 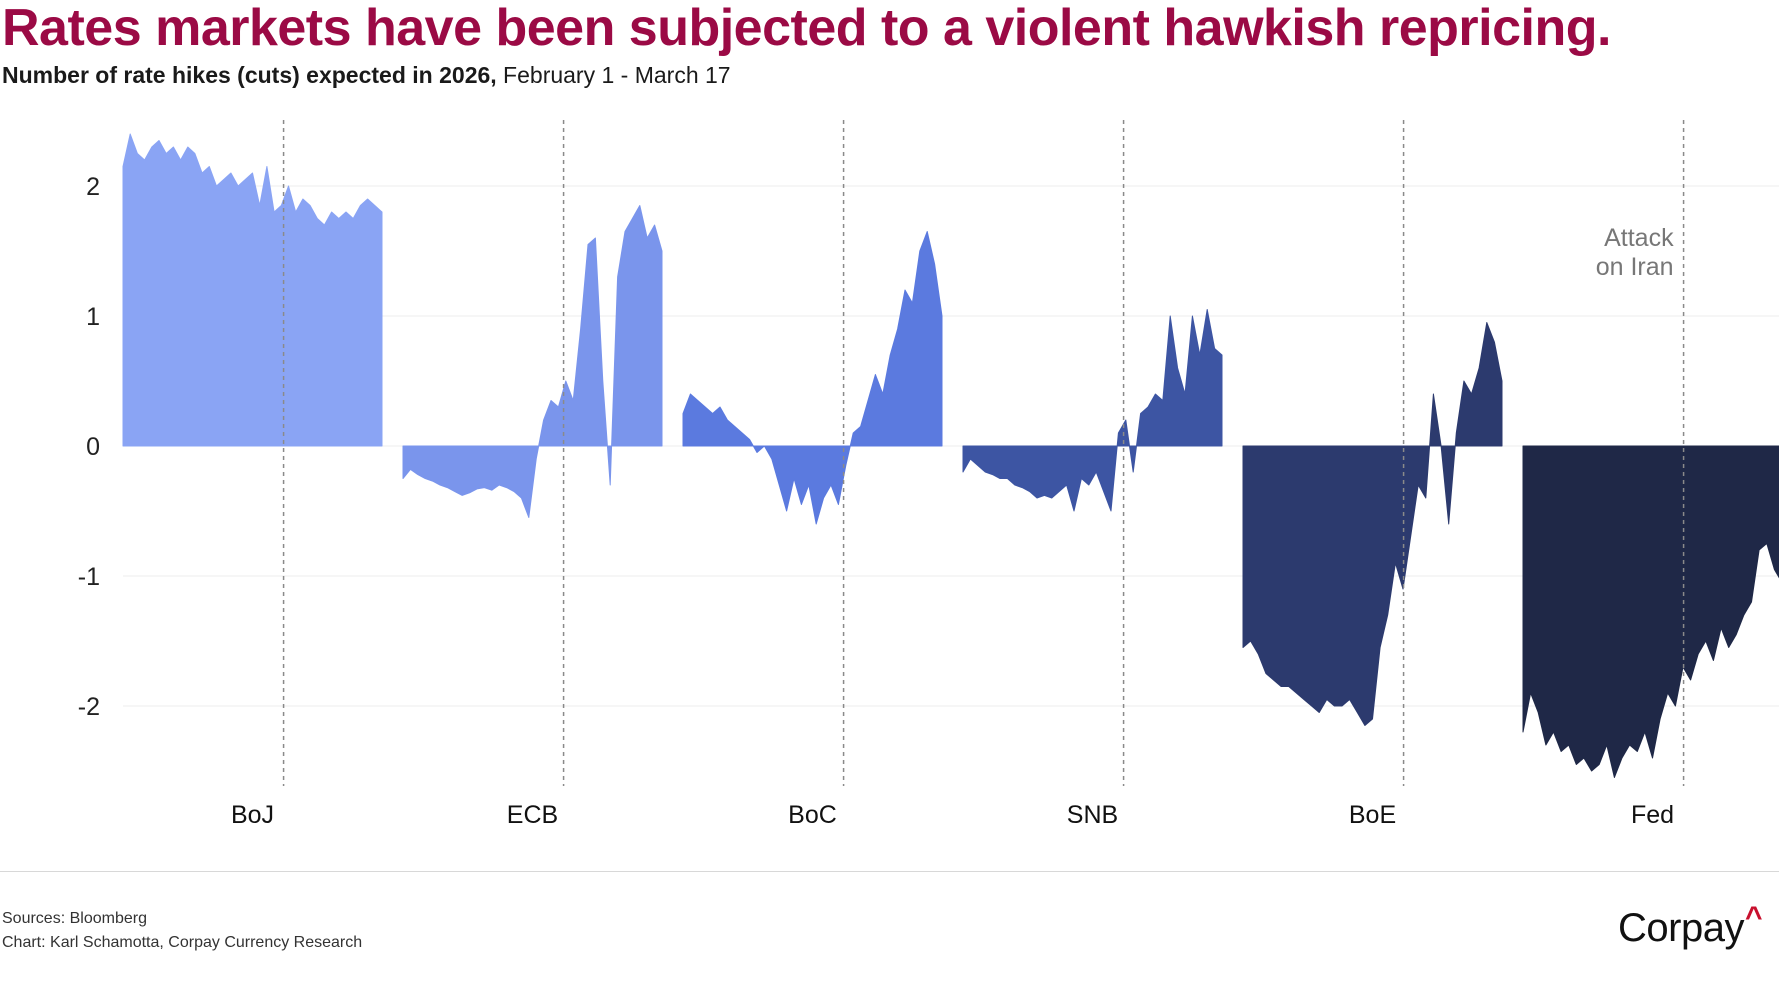 What do you see at coordinates (889, 871) in the screenshot?
I see `footer-divider` at bounding box center [889, 871].